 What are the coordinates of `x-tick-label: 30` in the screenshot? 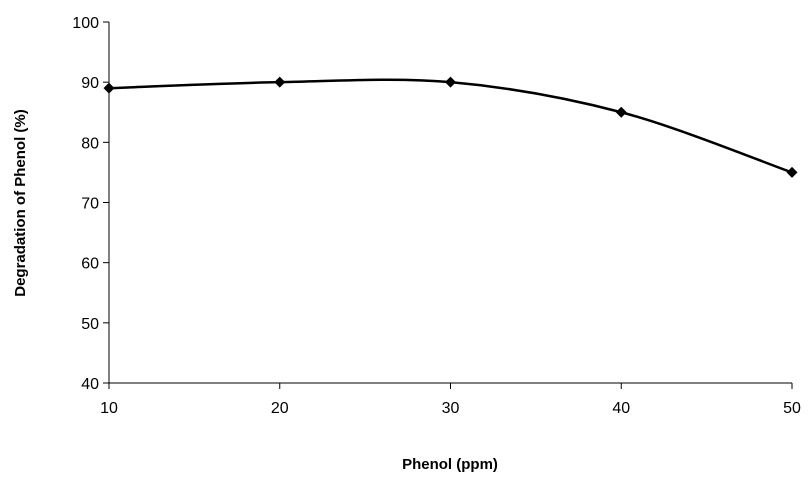 It's located at (451, 408).